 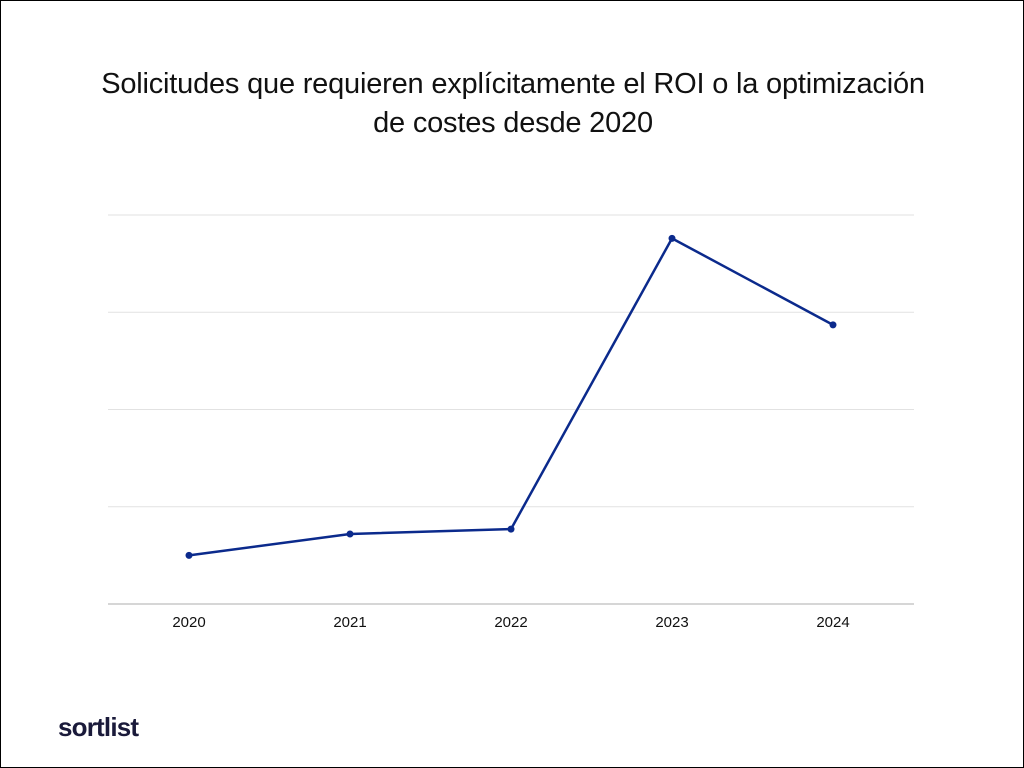 I want to click on x-tick-labels: 2020 2021 2022 2023 2024, so click(x=510, y=622).